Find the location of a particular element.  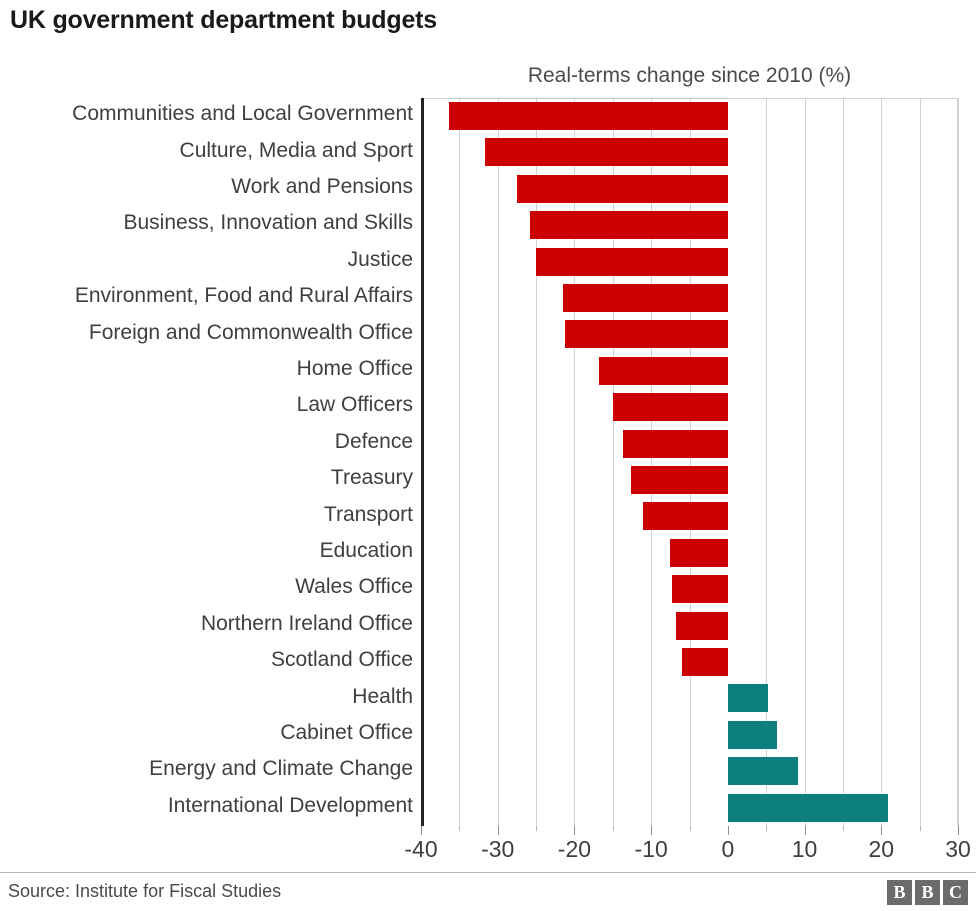

category-label: Culture, Media and Sport is located at coordinates (296, 150).